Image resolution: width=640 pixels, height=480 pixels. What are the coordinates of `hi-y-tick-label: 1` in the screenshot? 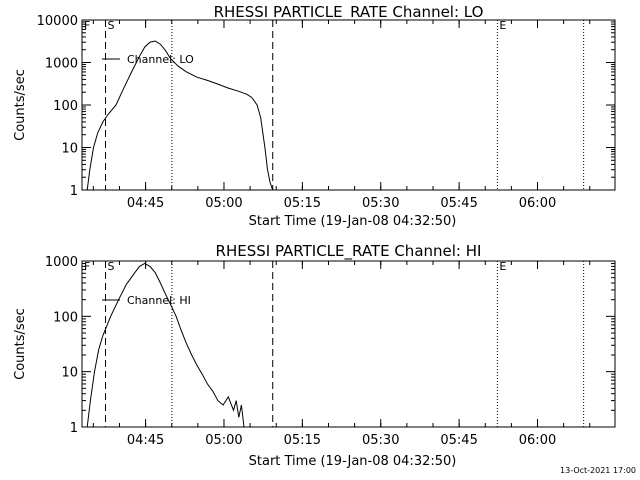 It's located at (74, 428).